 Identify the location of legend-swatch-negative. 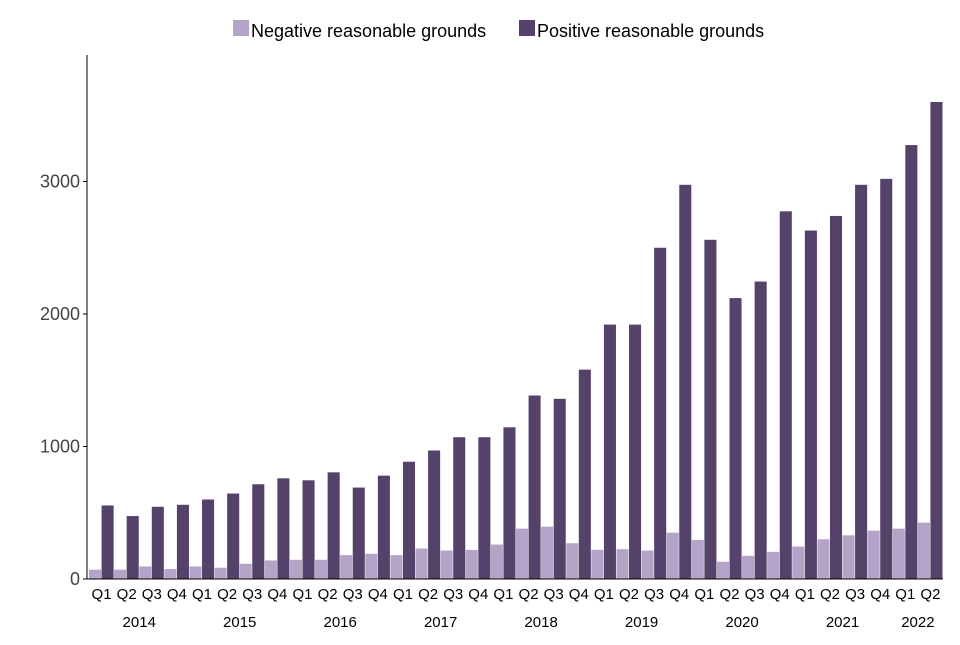
(241, 28).